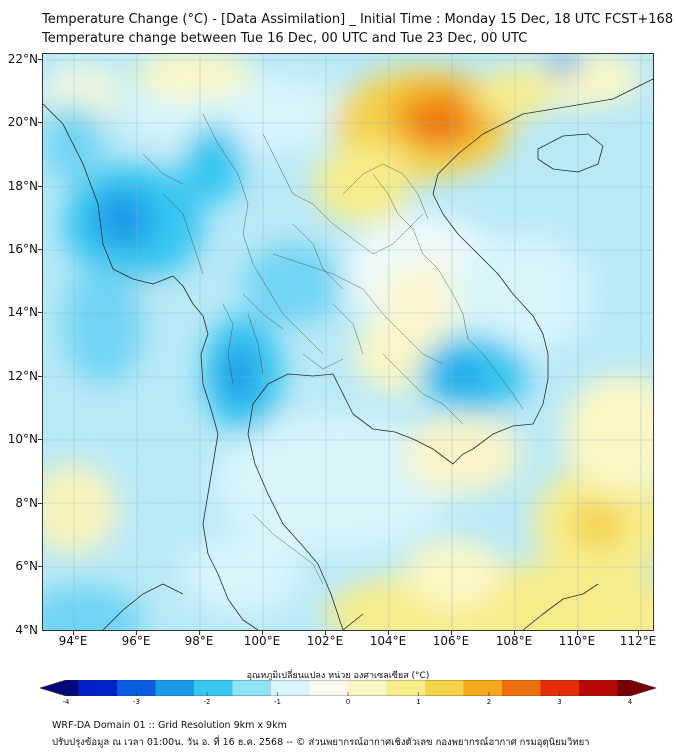  I want to click on lon-label-108e: 108°E, so click(514, 641).